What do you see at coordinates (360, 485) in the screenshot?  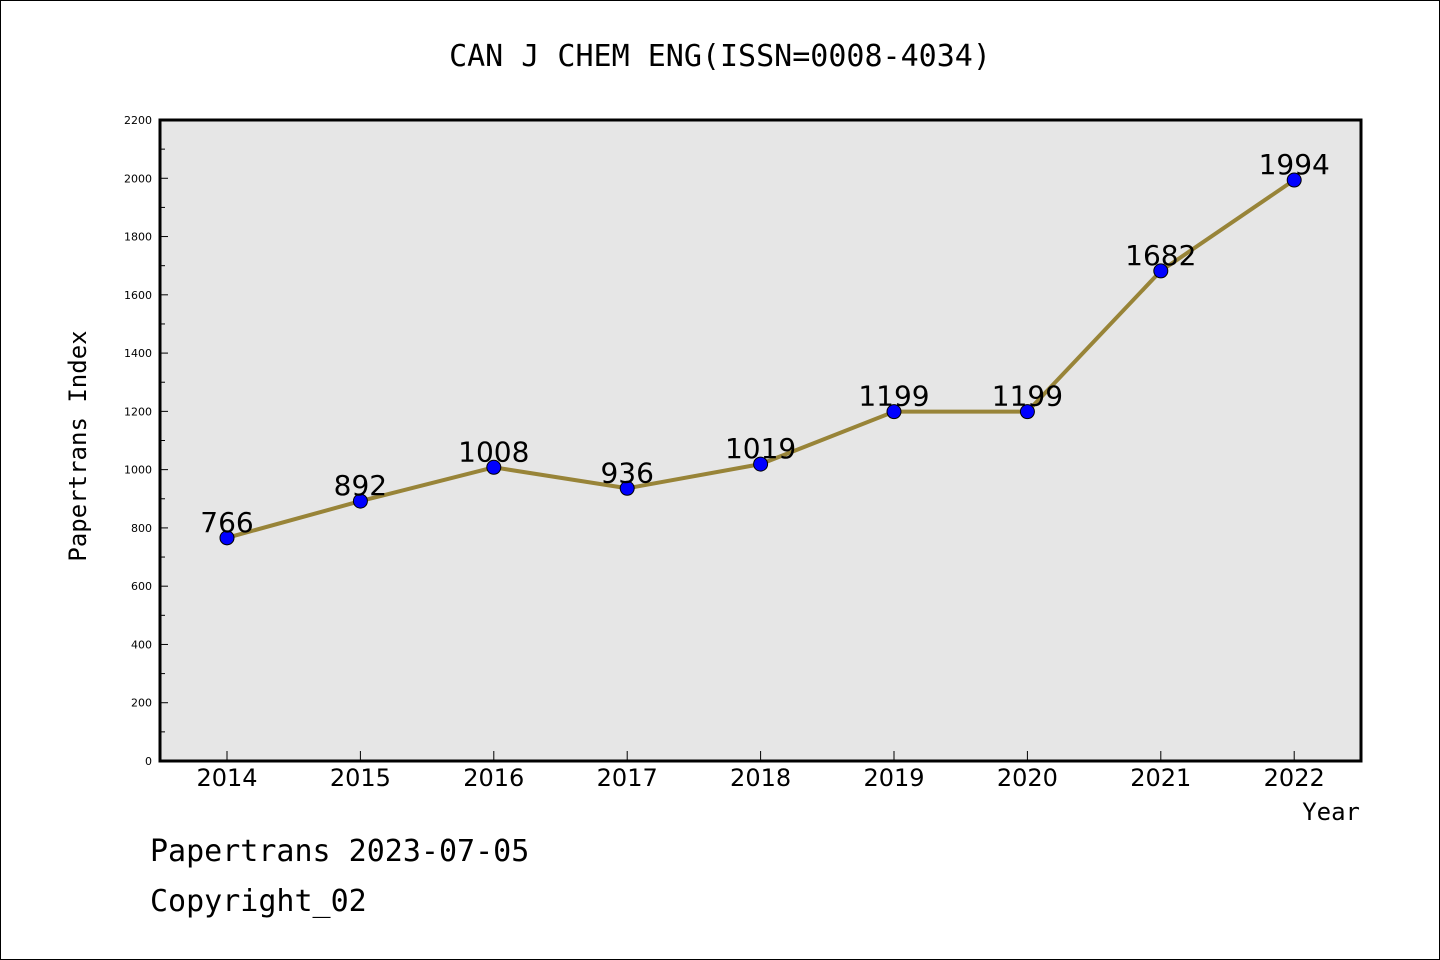 I see `data-label: 892` at bounding box center [360, 485].